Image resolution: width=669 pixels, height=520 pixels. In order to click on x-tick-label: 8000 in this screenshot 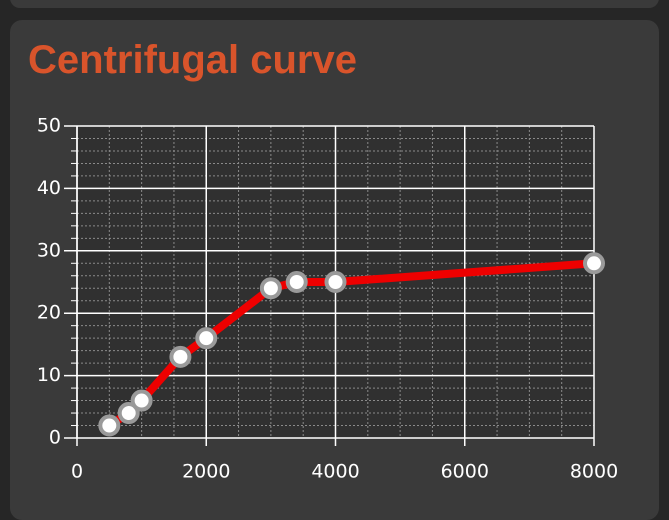, I will do `click(594, 472)`.